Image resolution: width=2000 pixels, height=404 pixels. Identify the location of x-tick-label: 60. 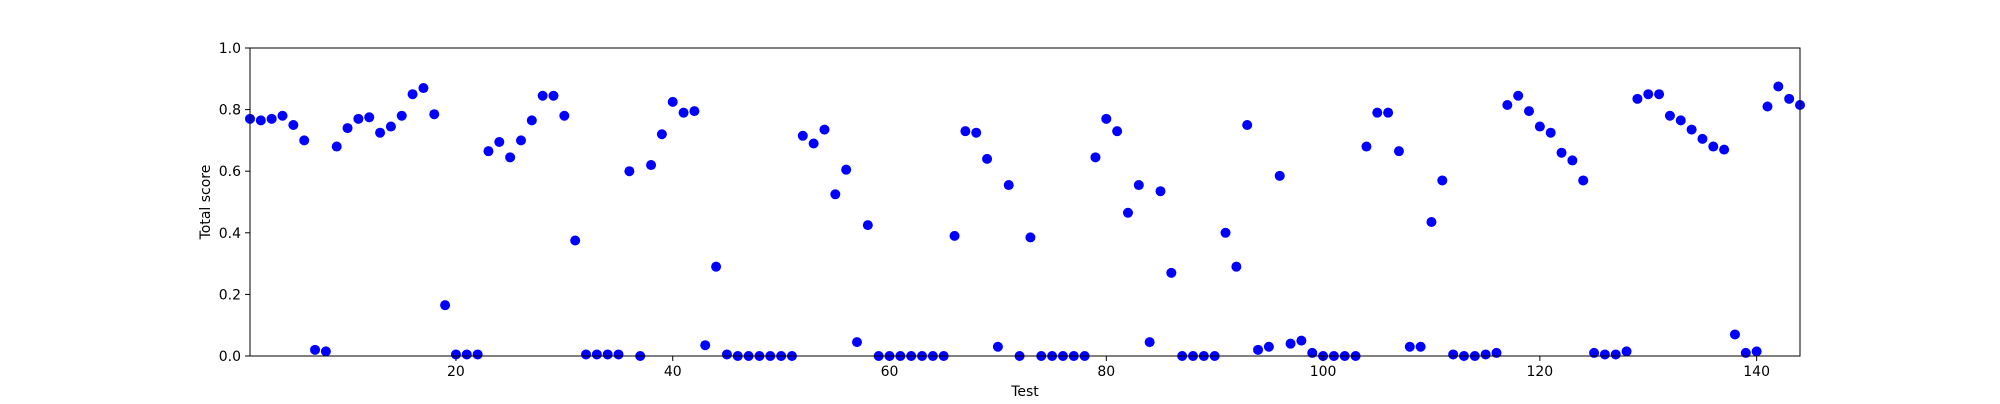
(890, 372).